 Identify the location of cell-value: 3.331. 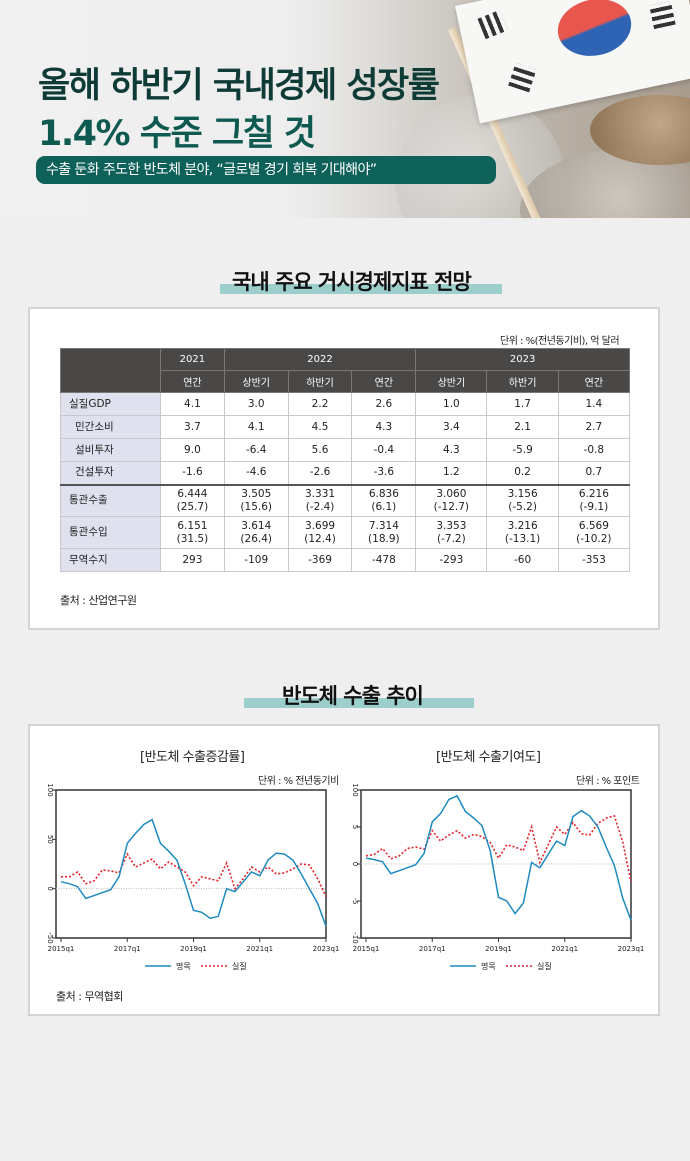
(320, 493).